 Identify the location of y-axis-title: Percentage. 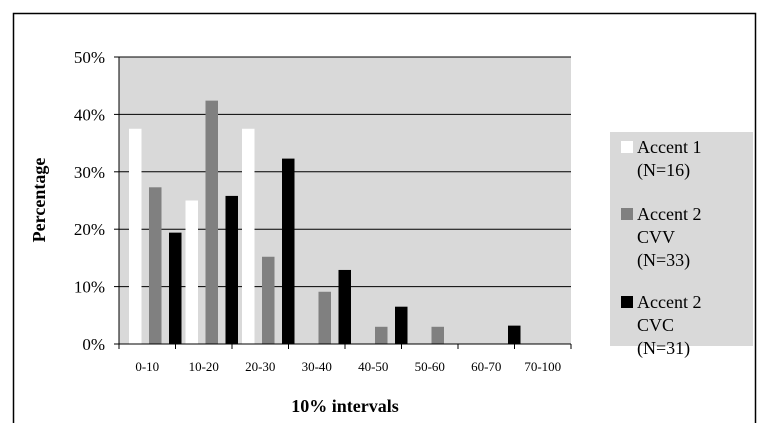
(39, 200).